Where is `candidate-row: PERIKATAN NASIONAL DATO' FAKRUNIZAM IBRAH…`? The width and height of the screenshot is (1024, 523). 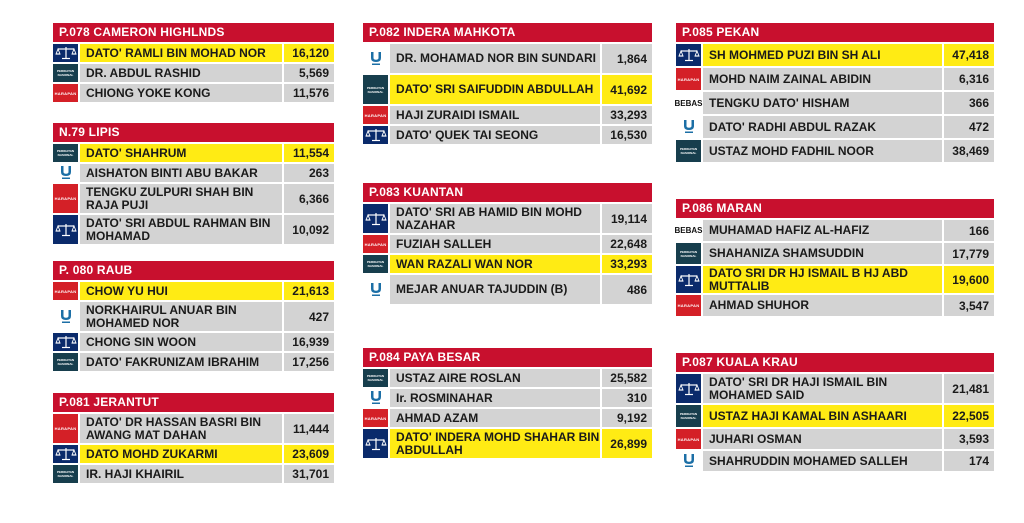 candidate-row: PERIKATAN NASIONAL DATO' FAKRUNIZAM IBRAH… is located at coordinates (193, 362).